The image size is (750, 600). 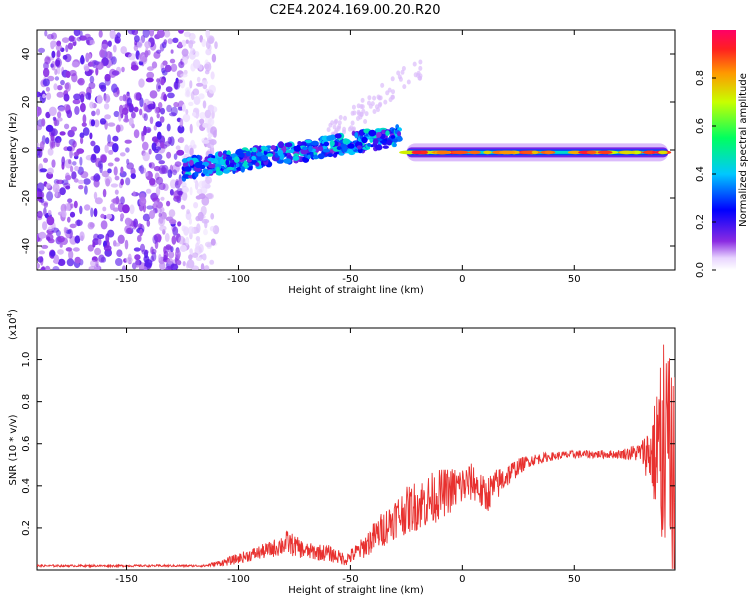 What do you see at coordinates (350, 579) in the screenshot?
I see `snr-x-tick-label: -50` at bounding box center [350, 579].